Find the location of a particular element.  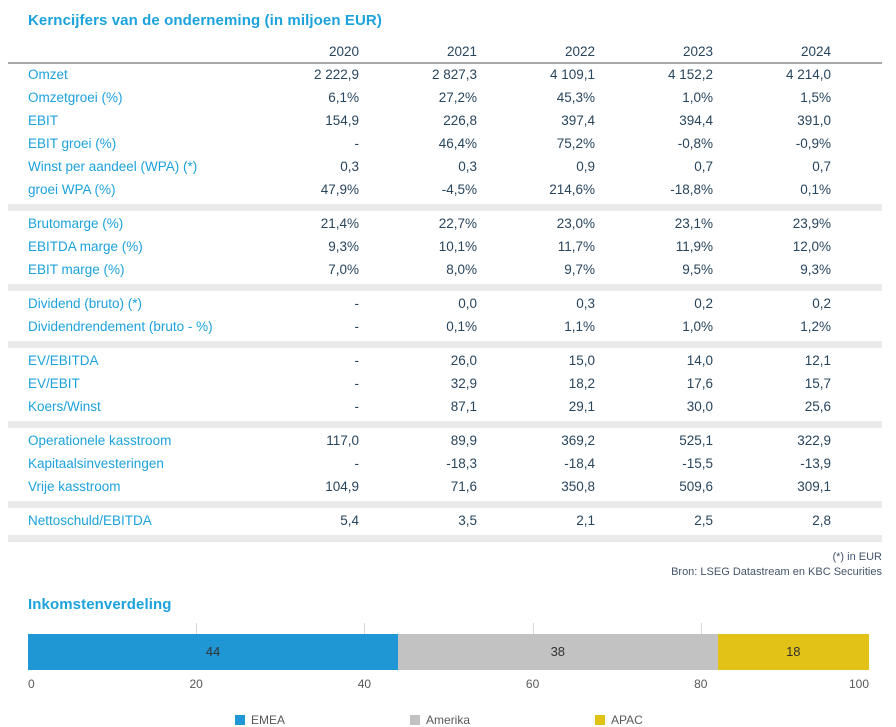

year-header: 2022 is located at coordinates (579, 51).